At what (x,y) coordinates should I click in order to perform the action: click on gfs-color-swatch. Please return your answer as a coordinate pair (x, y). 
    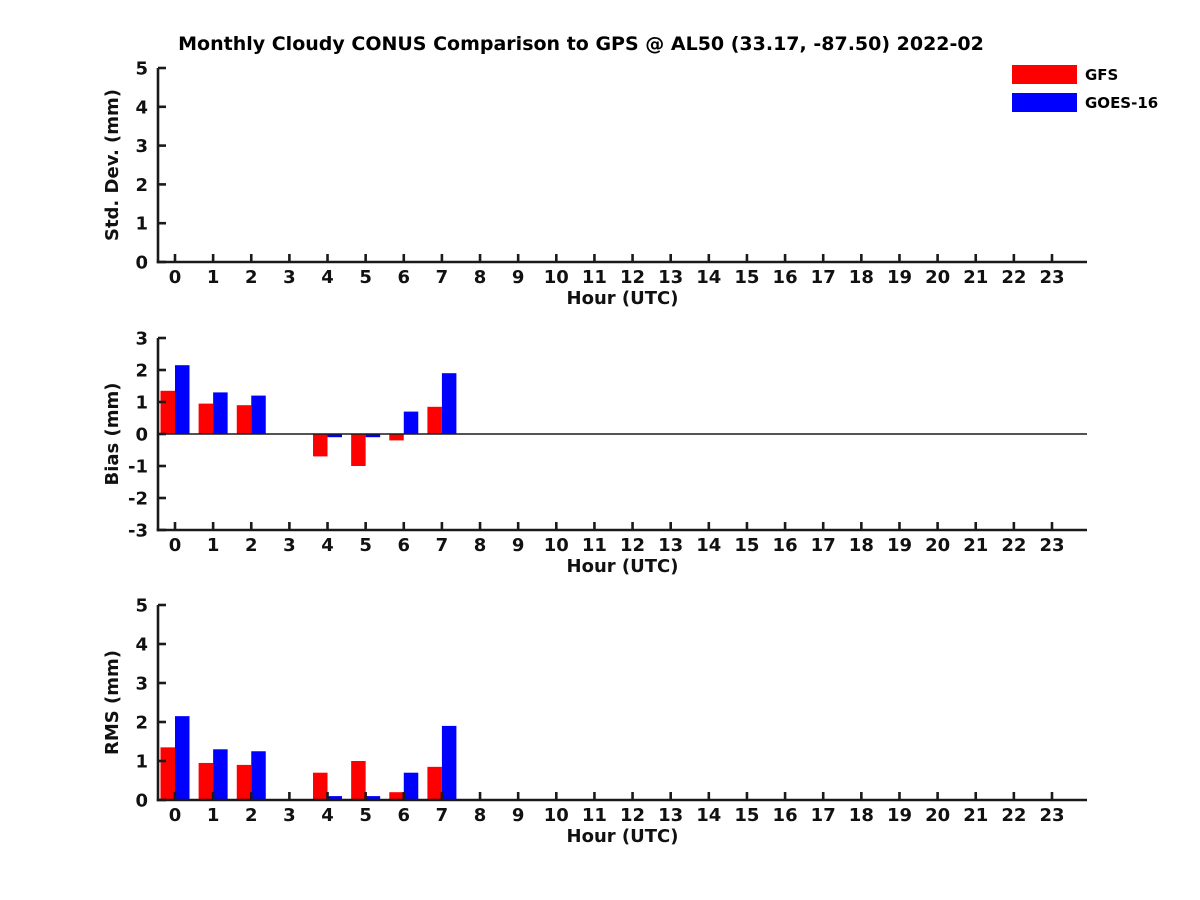
    Looking at the image, I should click on (1044, 74).